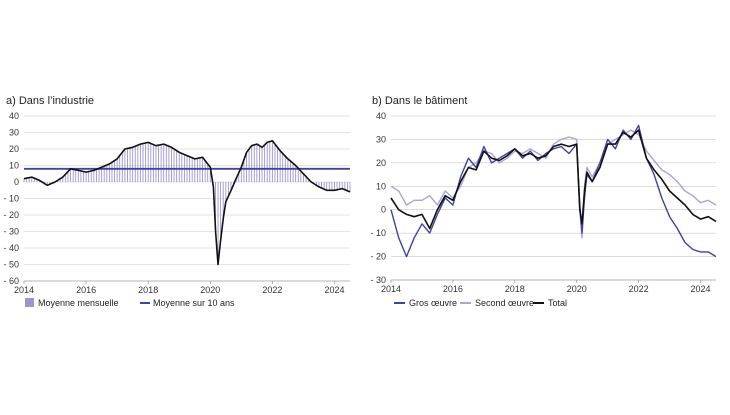  Describe the element at coordinates (29, 302) in the screenshot. I see `legend-swatch-moyenne-mensuelle` at that location.